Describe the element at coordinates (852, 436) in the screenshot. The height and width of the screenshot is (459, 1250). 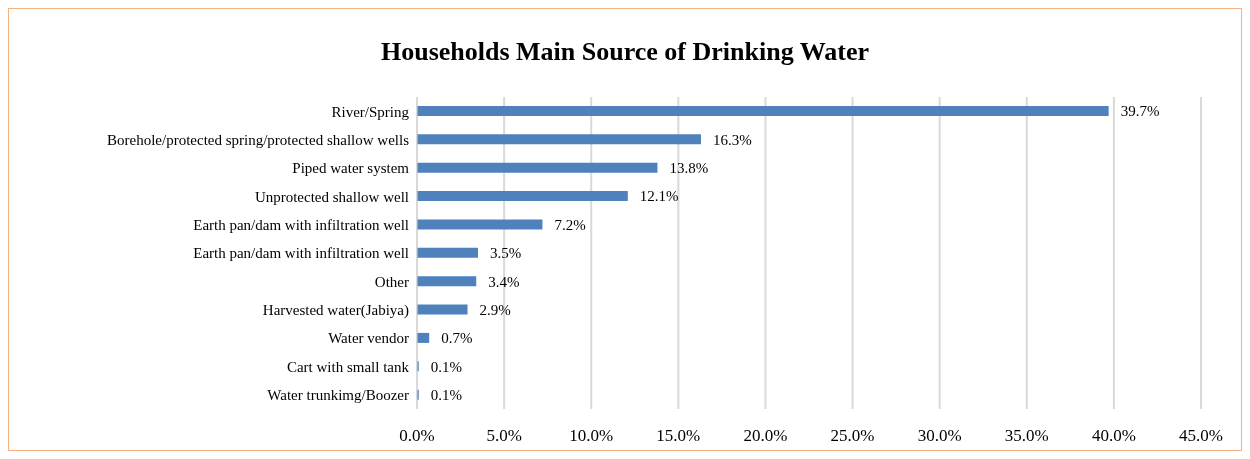
I see `x-tick-label: 25.0%` at that location.